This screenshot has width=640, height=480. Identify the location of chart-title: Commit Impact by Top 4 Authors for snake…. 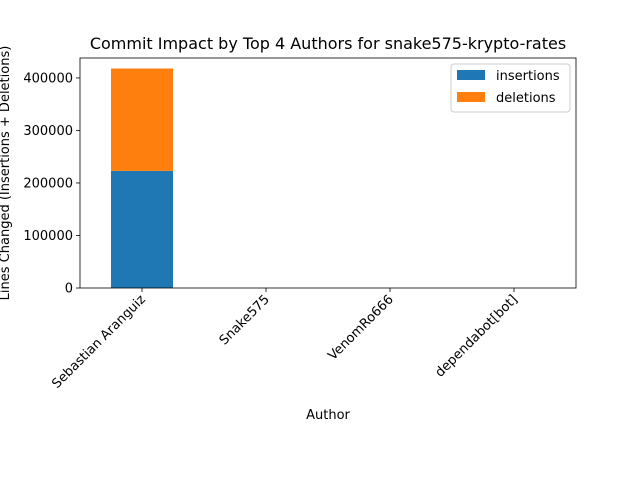
(328, 43).